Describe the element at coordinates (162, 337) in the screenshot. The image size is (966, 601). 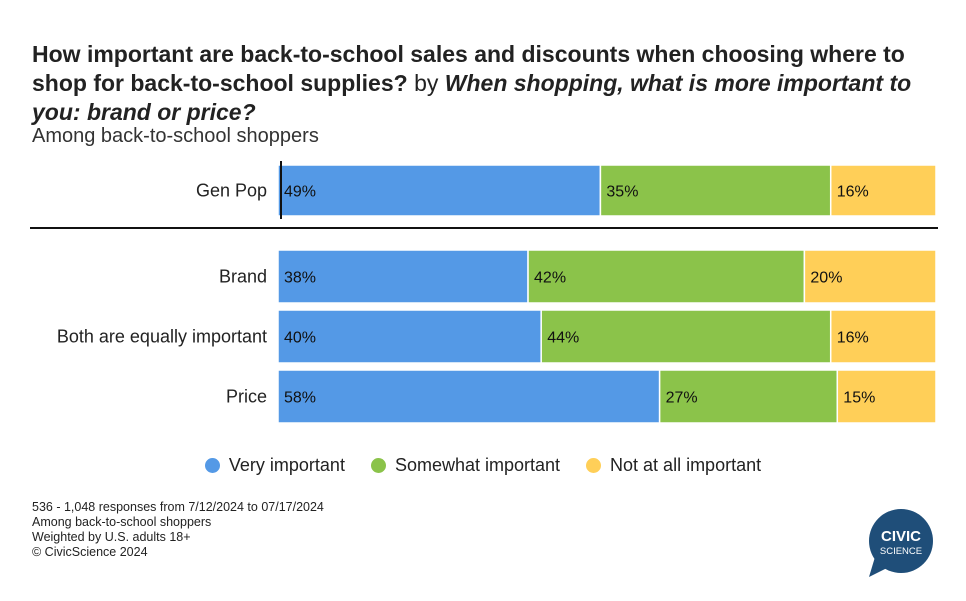
I see `category-label: Both are equally important` at that location.